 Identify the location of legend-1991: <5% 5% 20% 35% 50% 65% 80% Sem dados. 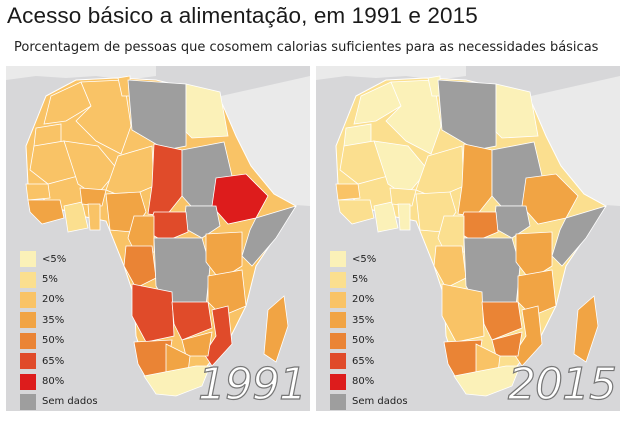
(59, 330).